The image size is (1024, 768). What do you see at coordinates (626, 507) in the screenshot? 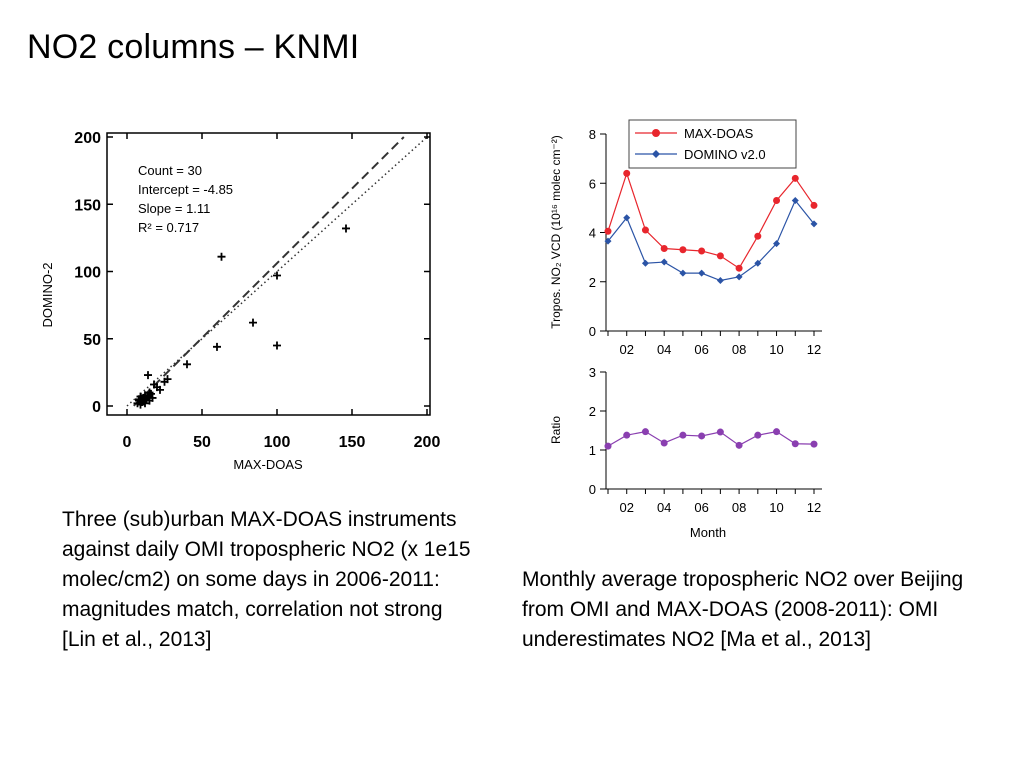
I see `x-tick-label: 02` at bounding box center [626, 507].